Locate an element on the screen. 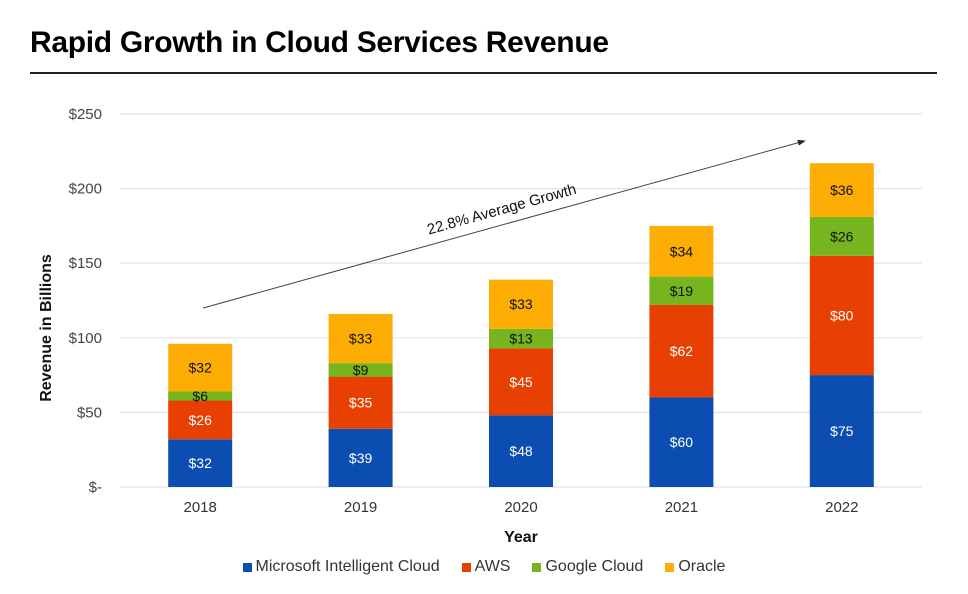 This screenshot has height=594, width=968. bar-stack-2019: $39 $35 $9 $33 is located at coordinates (360, 400).